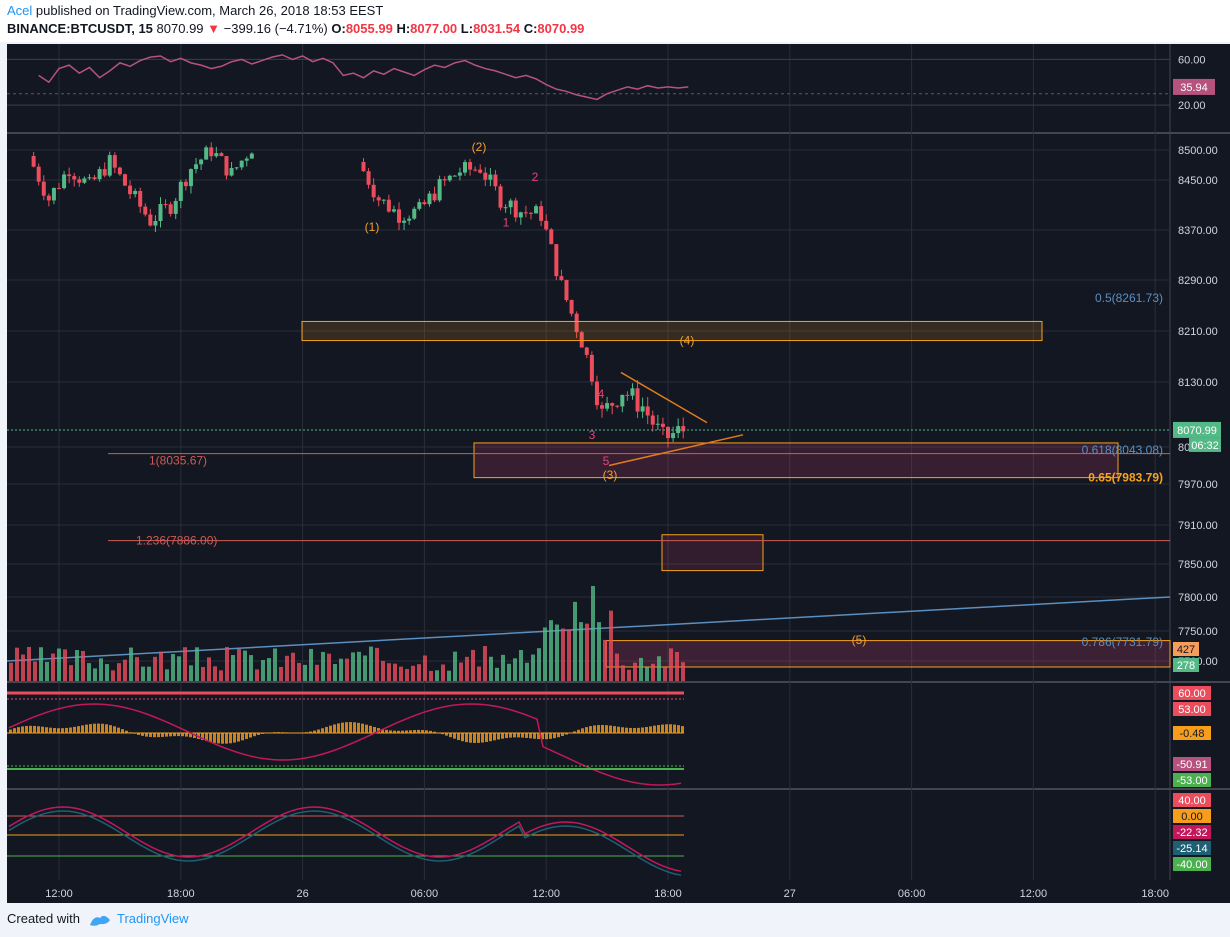 The image size is (1230, 937). Describe the element at coordinates (345, 839) in the screenshot. I see `stoch-k-line` at that location.